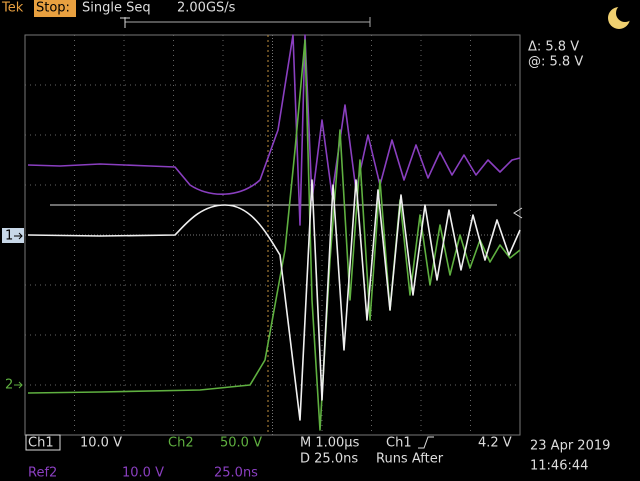 Image resolution: width=640 pixels, height=481 pixels. I want to click on ref-label: Ref2, so click(42, 473).